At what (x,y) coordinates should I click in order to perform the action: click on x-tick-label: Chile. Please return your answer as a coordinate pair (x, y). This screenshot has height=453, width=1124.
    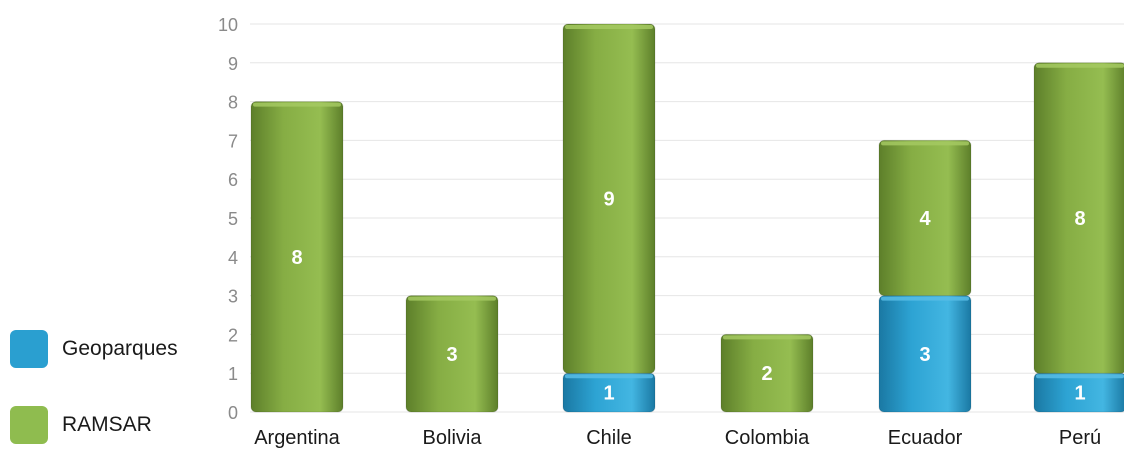
    Looking at the image, I should click on (609, 437).